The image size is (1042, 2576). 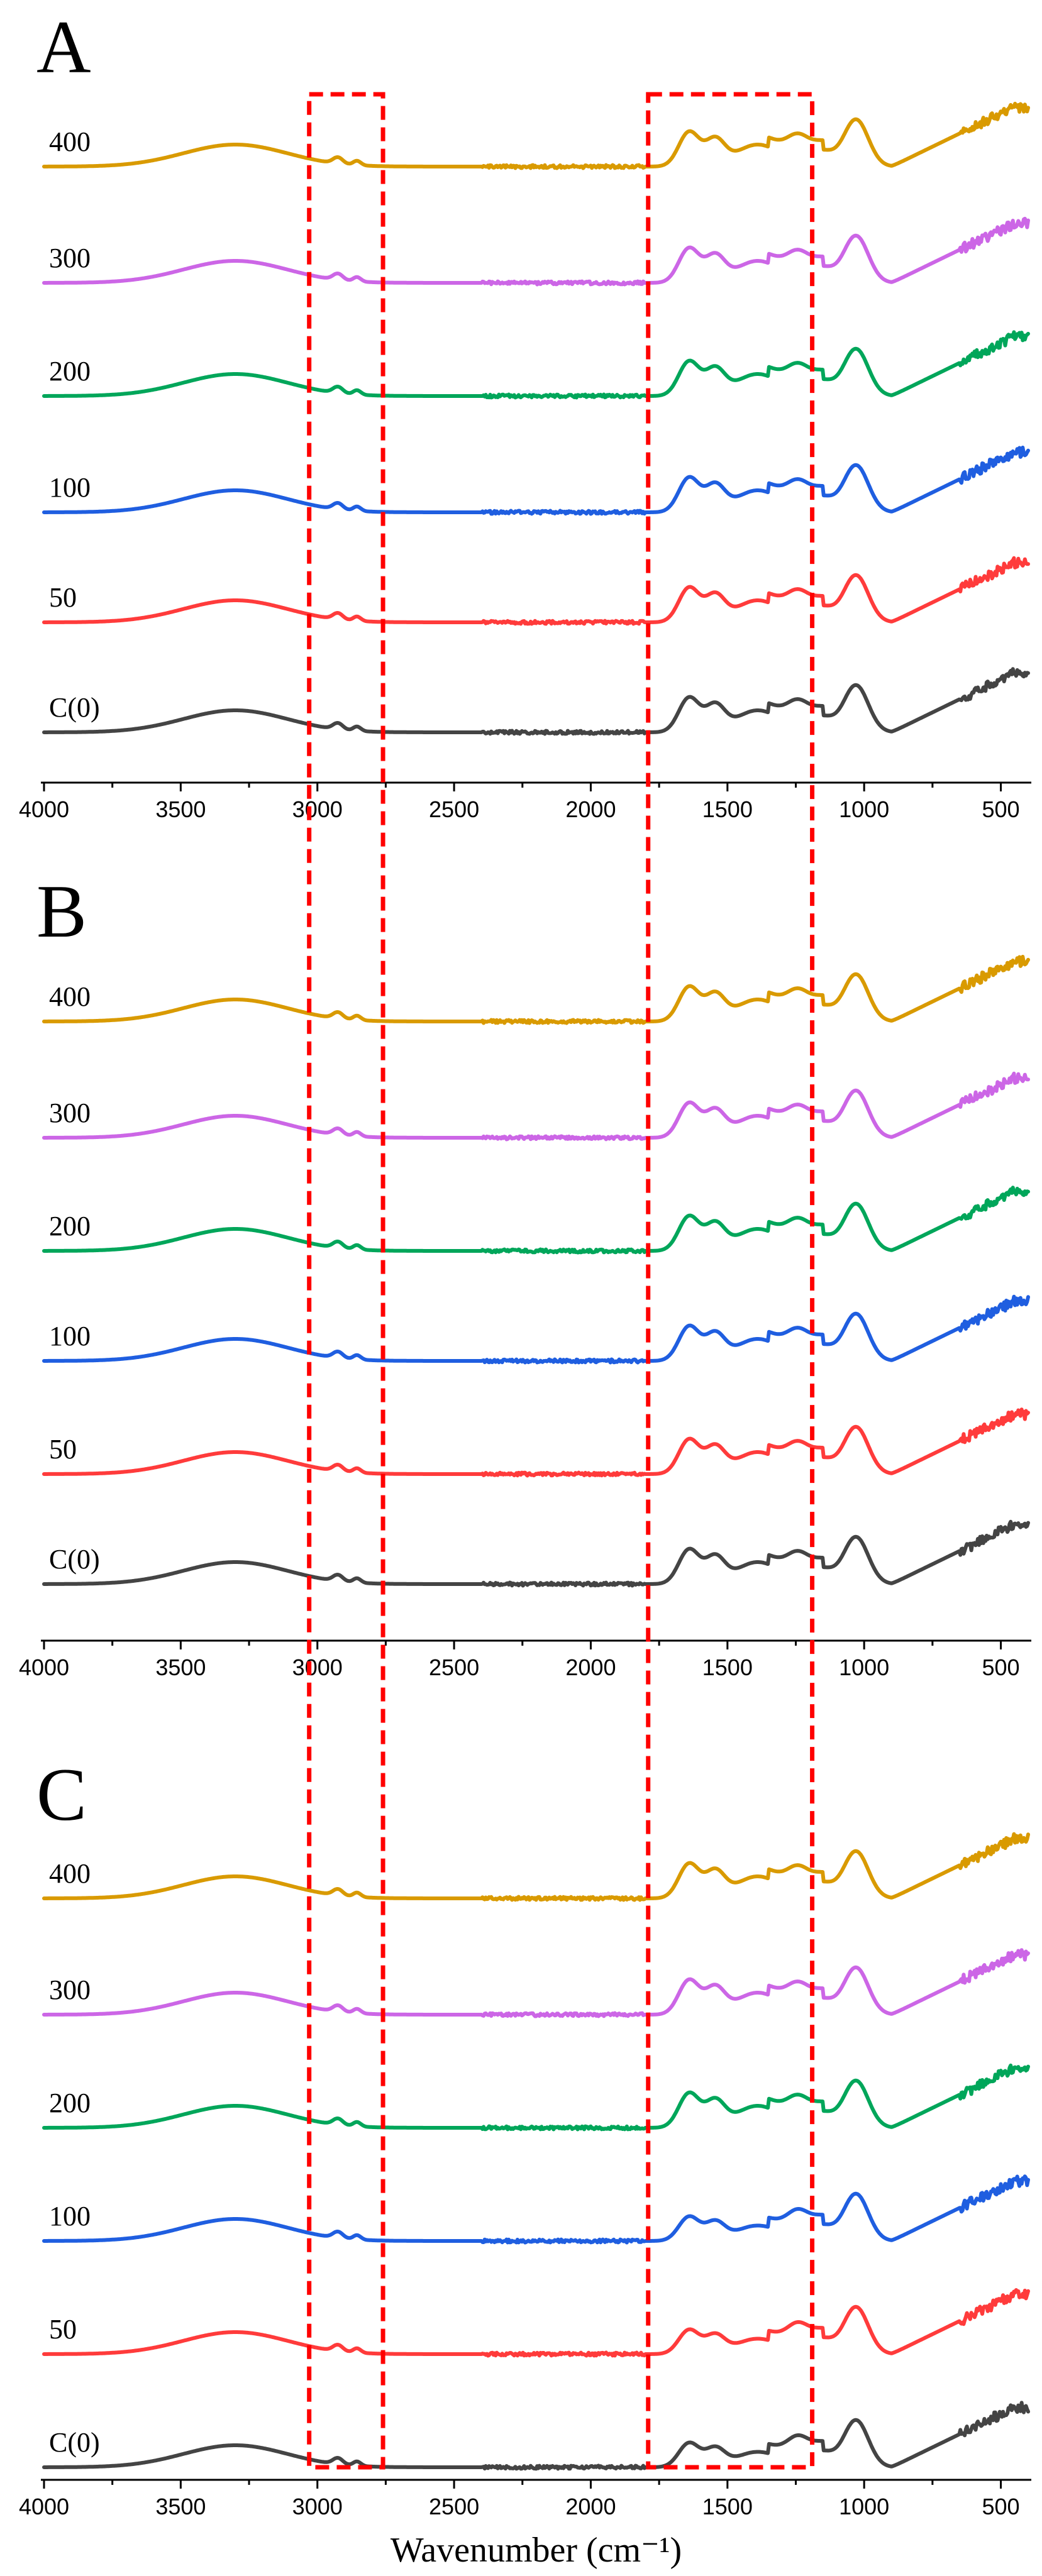 What do you see at coordinates (454, 1667) in the screenshot?
I see `x-tick-label-B-2500: 2500` at bounding box center [454, 1667].